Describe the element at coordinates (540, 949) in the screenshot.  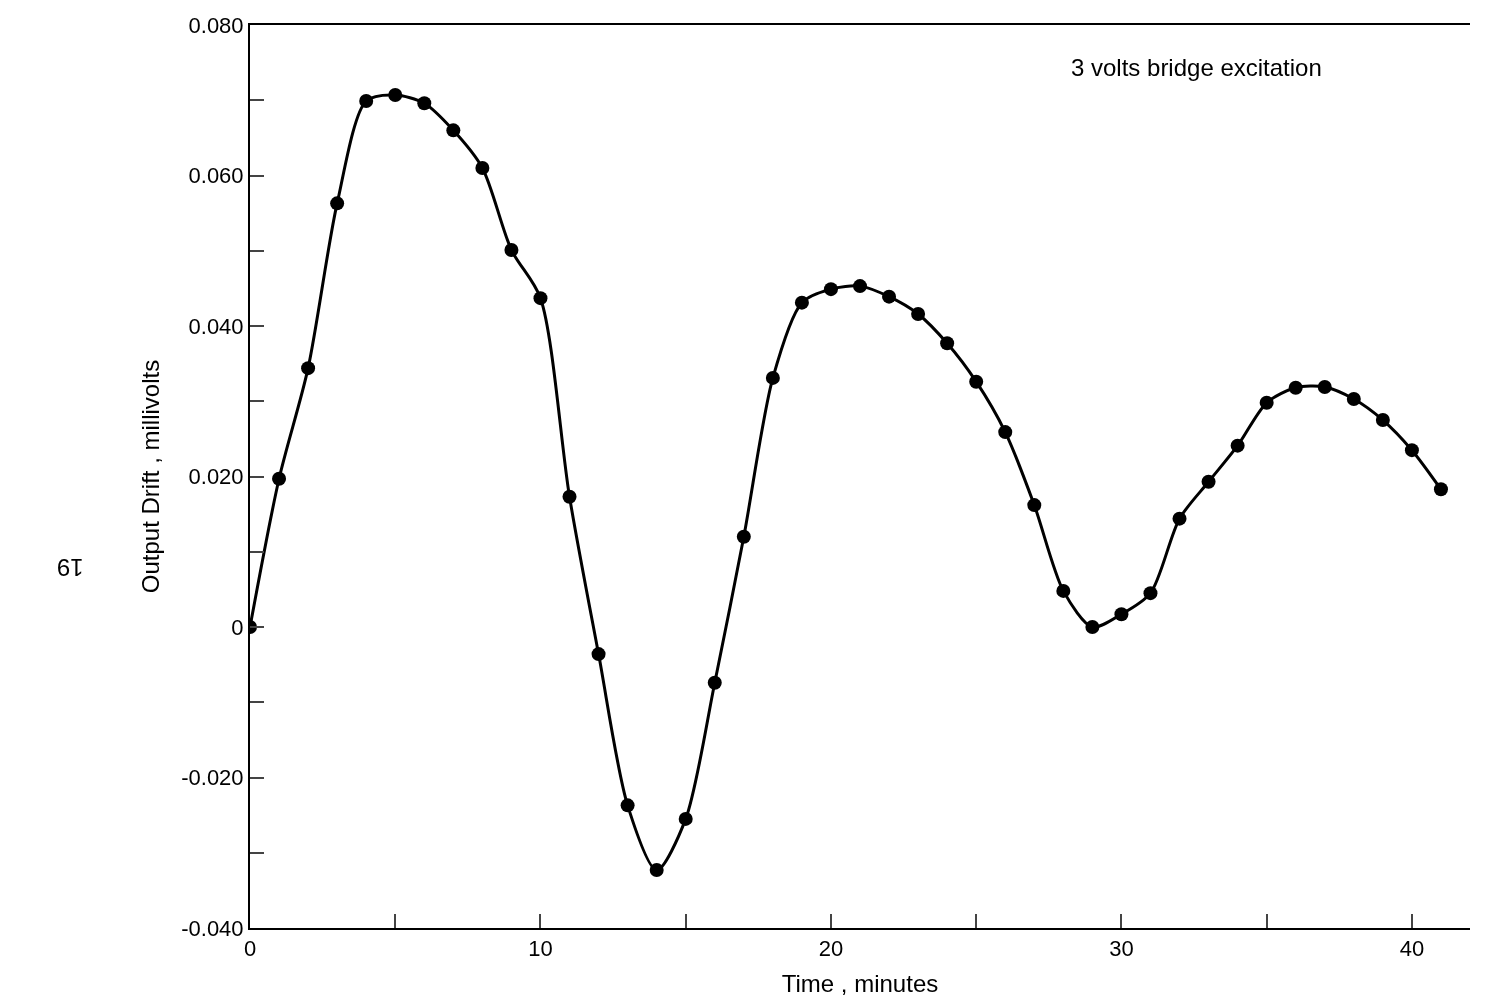
I see `x-tick-label: 10` at that location.